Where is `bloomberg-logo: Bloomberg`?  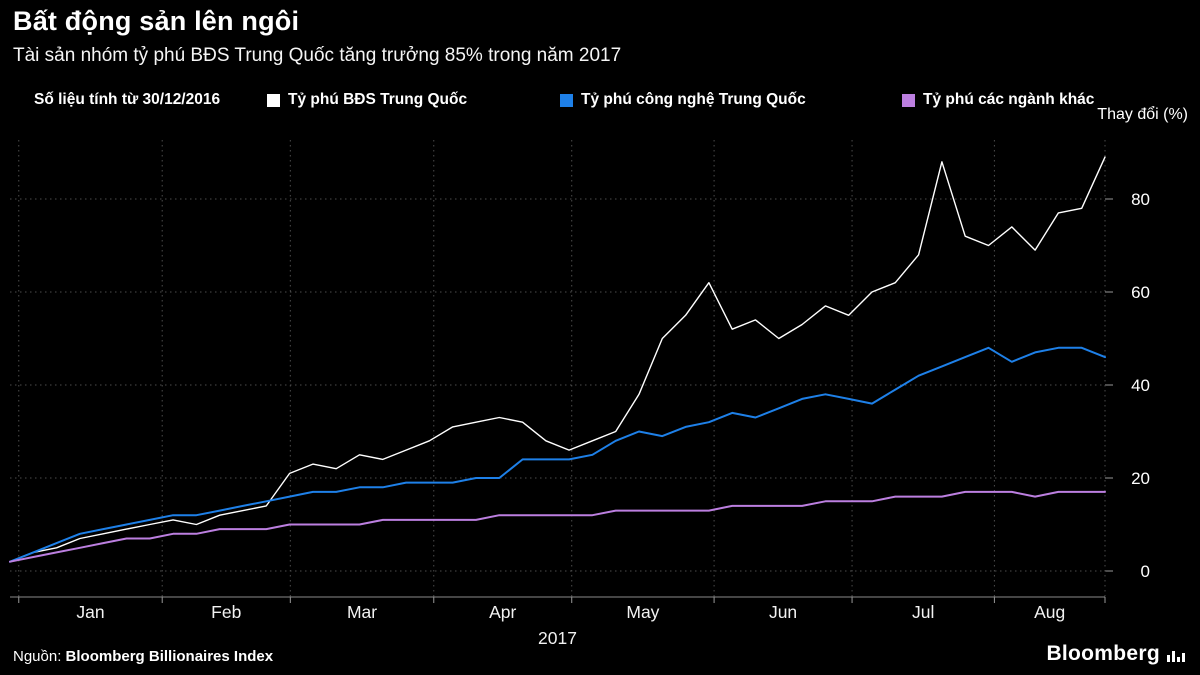 bloomberg-logo: Bloomberg is located at coordinates (1117, 654).